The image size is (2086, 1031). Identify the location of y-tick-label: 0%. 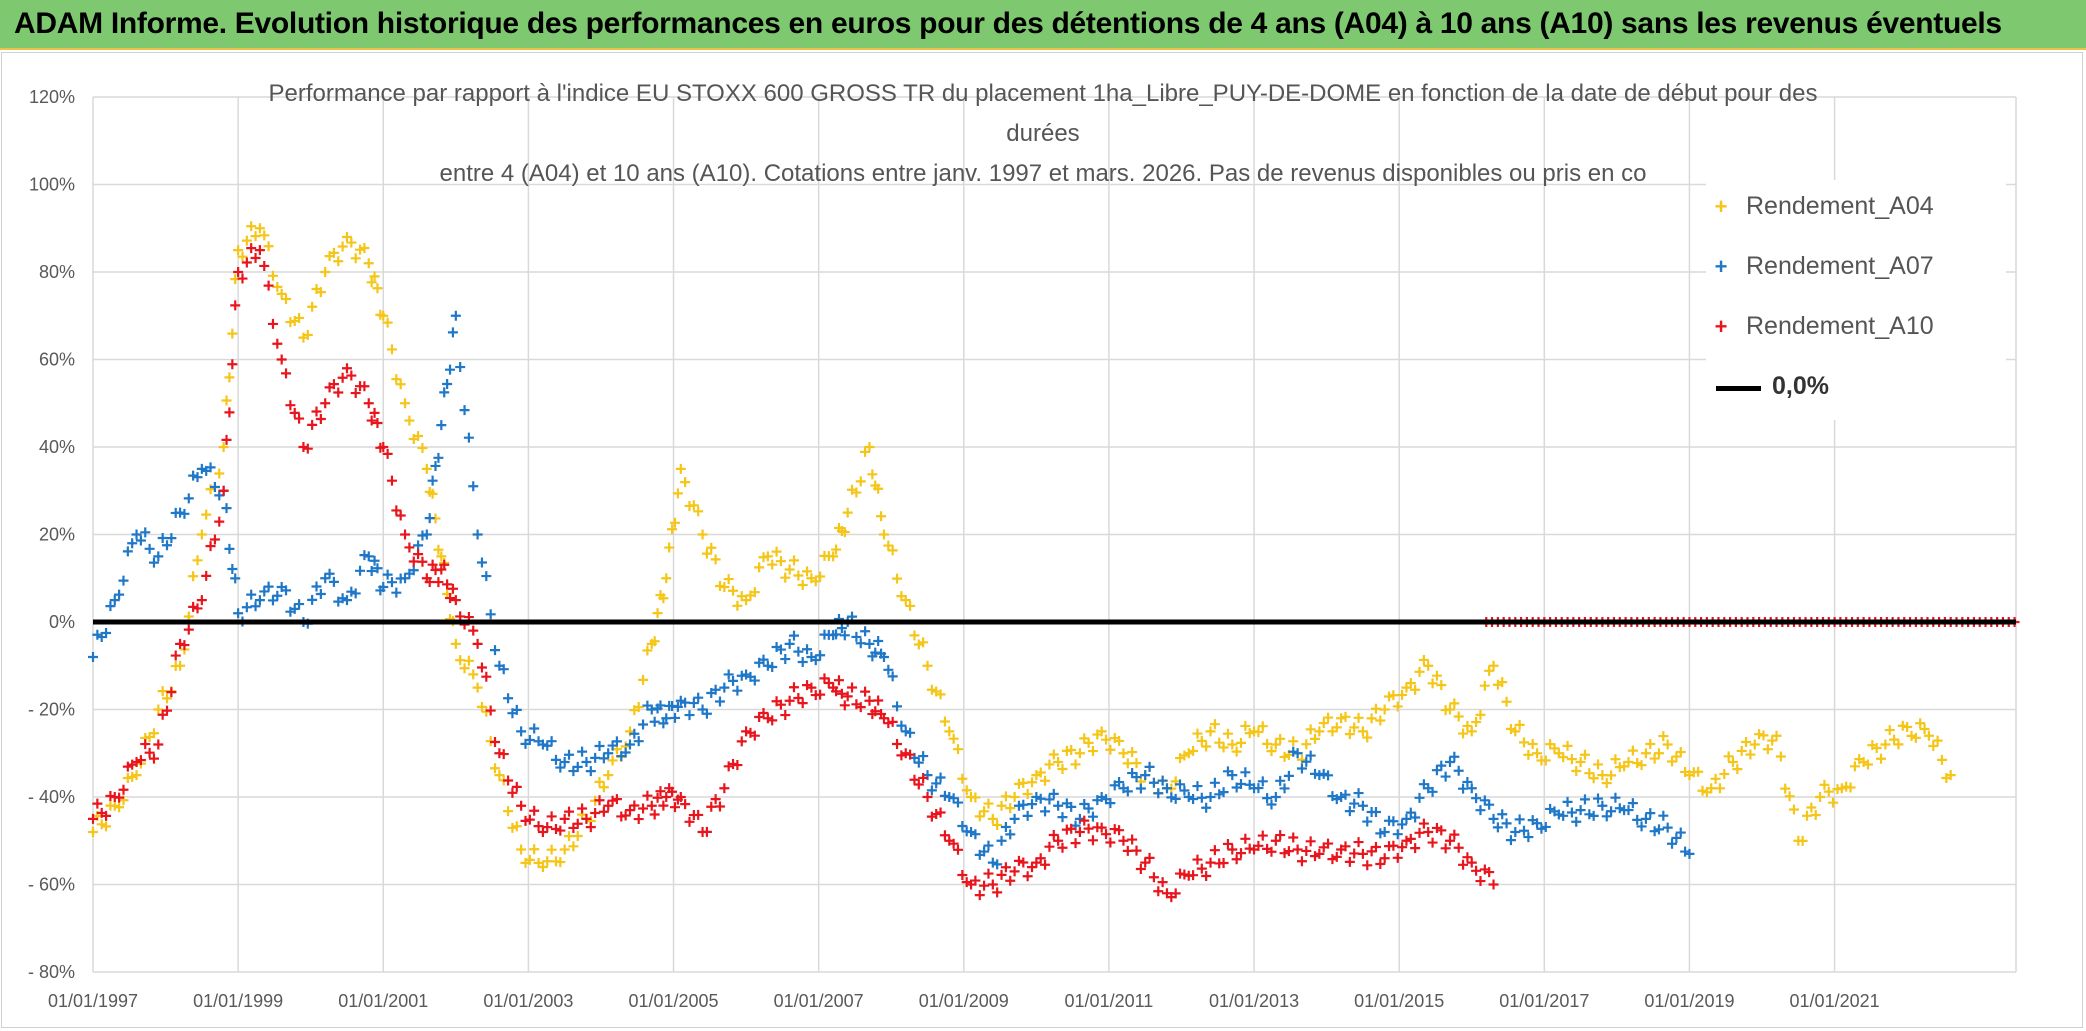
(62, 622).